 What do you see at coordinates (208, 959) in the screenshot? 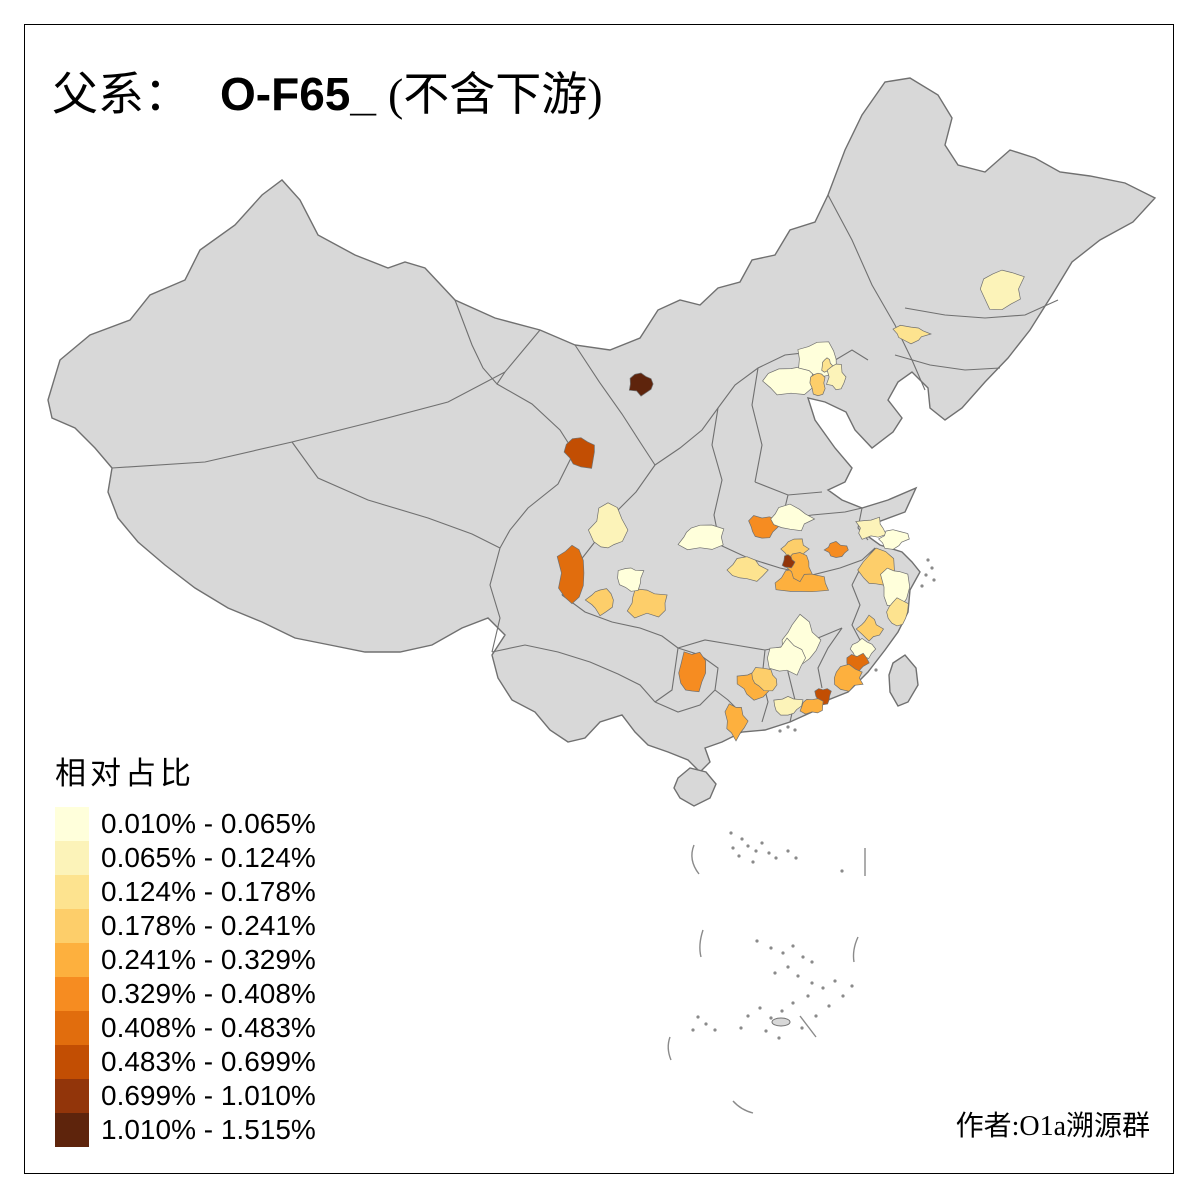
I see `legend-label: 0.241% - 0.329%` at bounding box center [208, 959].